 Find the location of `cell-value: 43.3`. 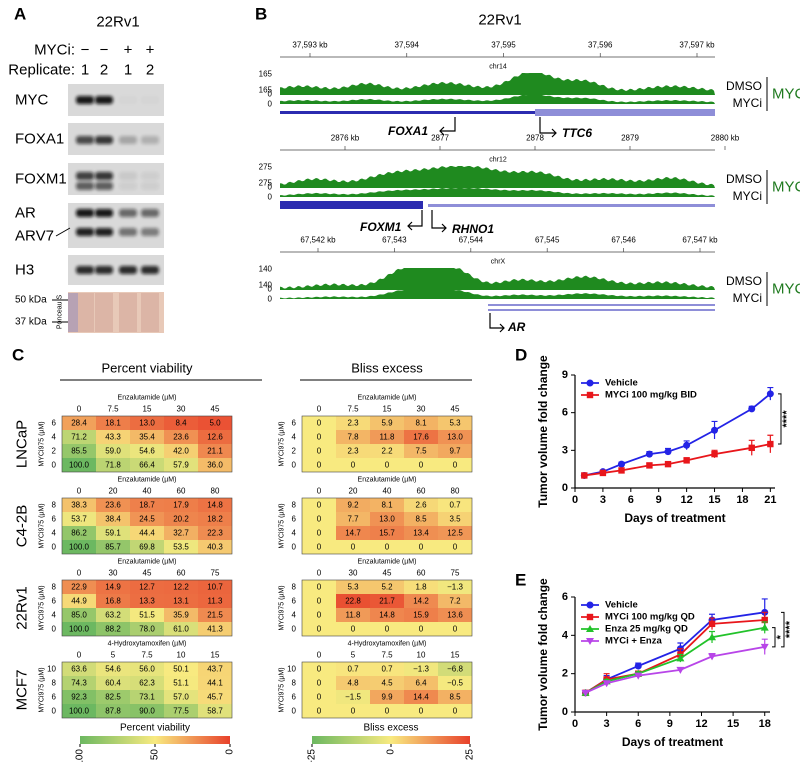

cell-value: 43.3 is located at coordinates (113, 437).